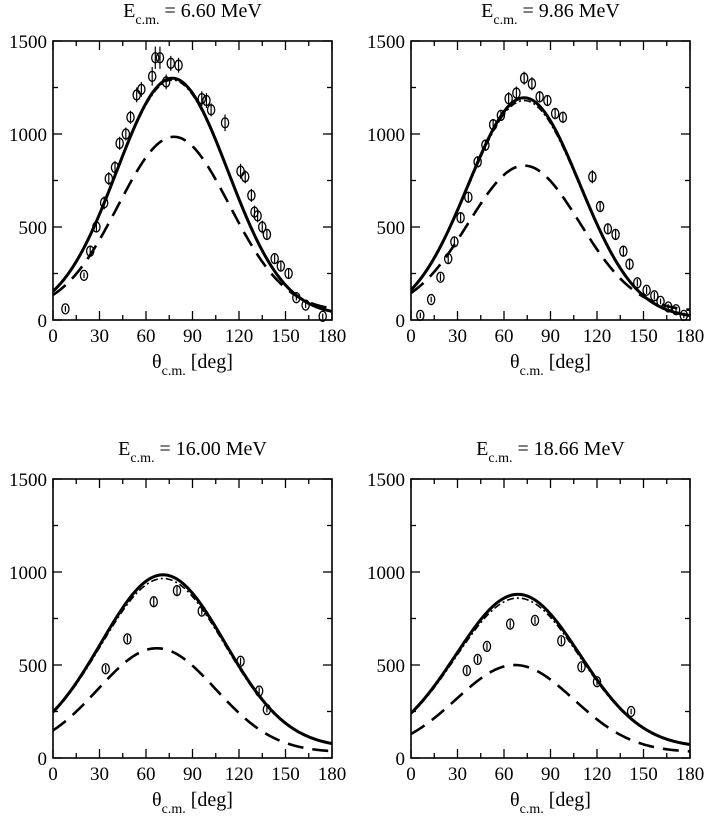 The height and width of the screenshot is (817, 709). What do you see at coordinates (550, 452) in the screenshot?
I see `panel-title: Ec.m. = 18.66 MeV` at bounding box center [550, 452].